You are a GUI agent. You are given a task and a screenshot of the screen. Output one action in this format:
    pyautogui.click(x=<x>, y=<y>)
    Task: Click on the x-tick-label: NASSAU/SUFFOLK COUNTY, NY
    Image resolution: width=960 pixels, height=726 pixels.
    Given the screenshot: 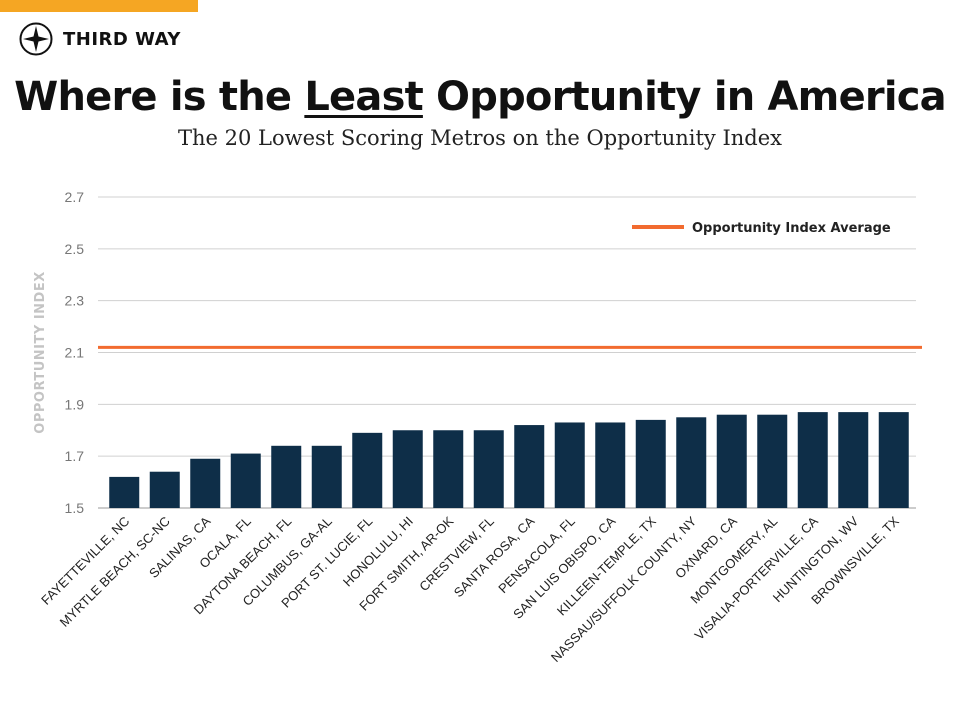 What is the action you would take?
    pyautogui.click(x=624, y=589)
    